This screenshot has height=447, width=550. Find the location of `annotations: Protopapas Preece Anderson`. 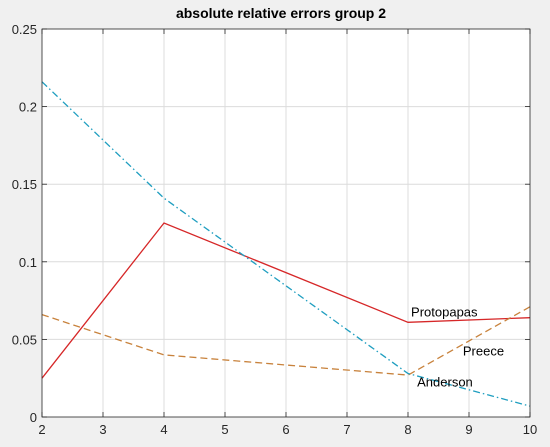

annotations: Protopapas Preece Anderson is located at coordinates (457, 346).